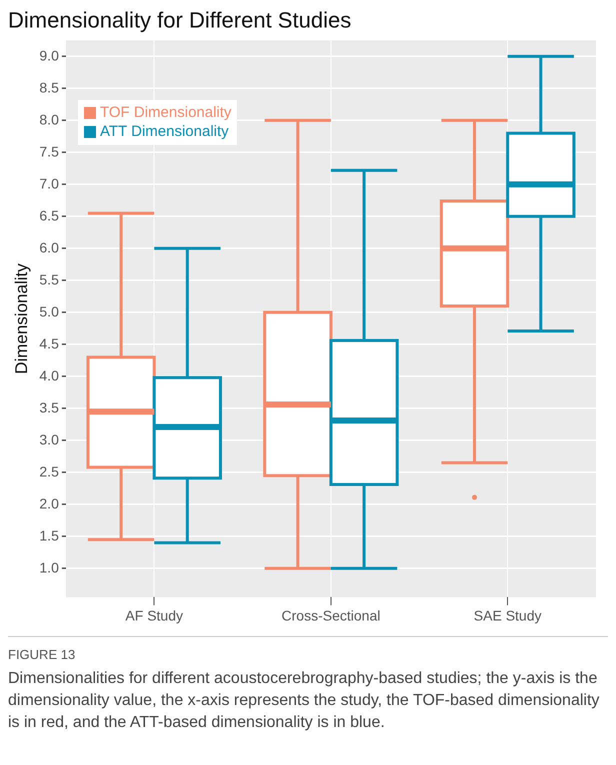 The image size is (616, 765). Describe the element at coordinates (164, 132) in the screenshot. I see `text: ATT Dimensionality` at that location.